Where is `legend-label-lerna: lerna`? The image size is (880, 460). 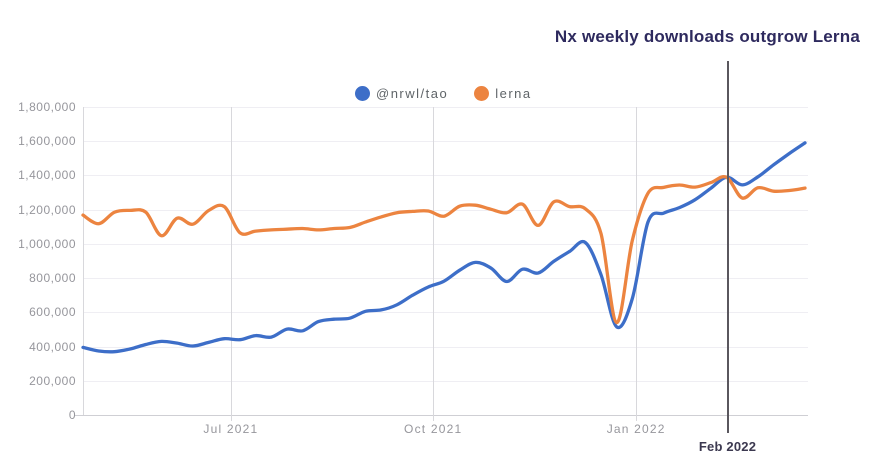
legend-label-lerna: lerna is located at coordinates (513, 93).